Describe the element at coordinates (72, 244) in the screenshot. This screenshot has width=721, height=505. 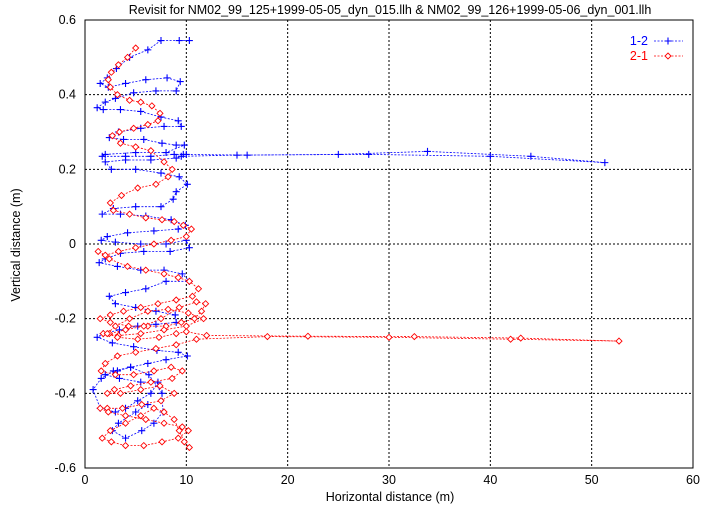
I see `y-tick-label: 0` at that location.